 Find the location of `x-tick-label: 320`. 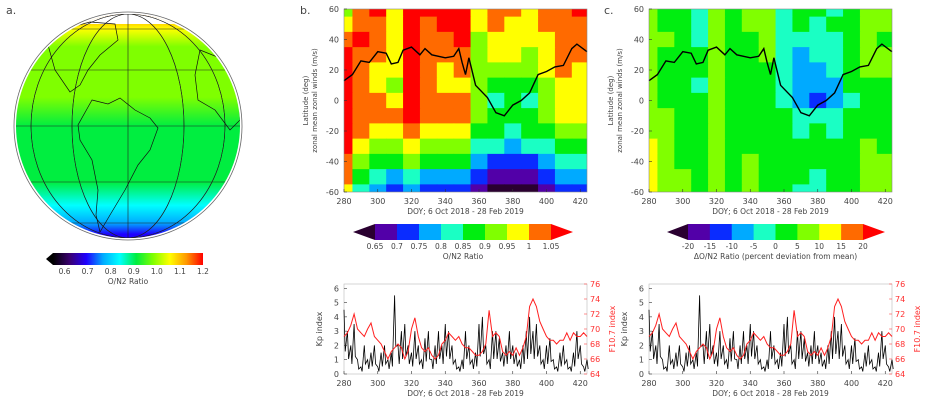

x-tick-label: 320 is located at coordinates (716, 383).